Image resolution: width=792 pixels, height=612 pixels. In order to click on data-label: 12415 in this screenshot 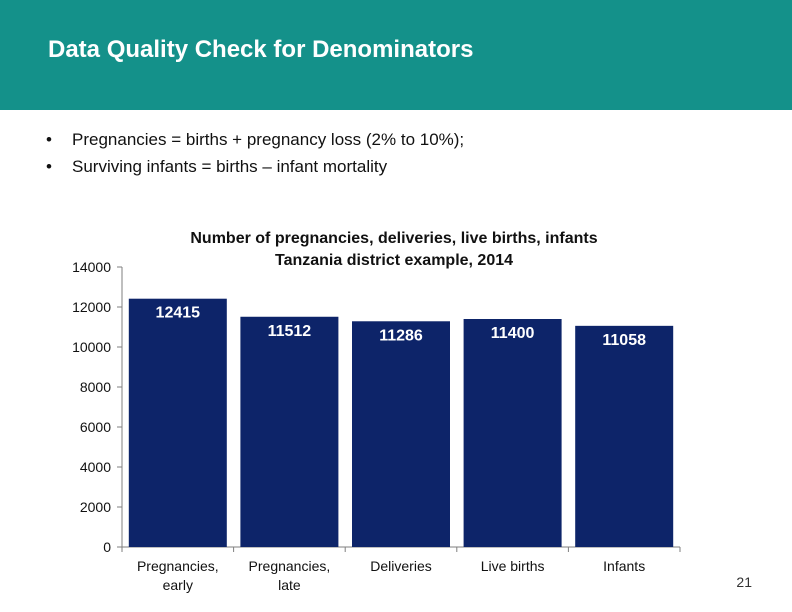, I will do `click(178, 313)`.